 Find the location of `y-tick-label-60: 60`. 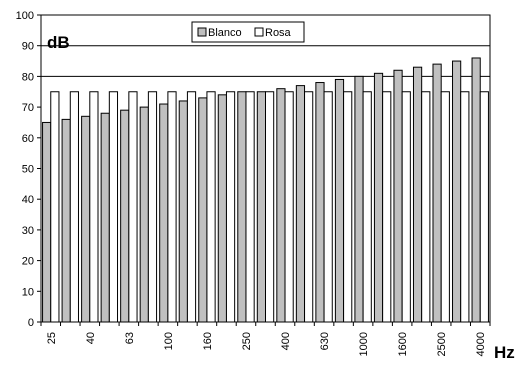

y-tick-label-60: 60 is located at coordinates (28, 139).